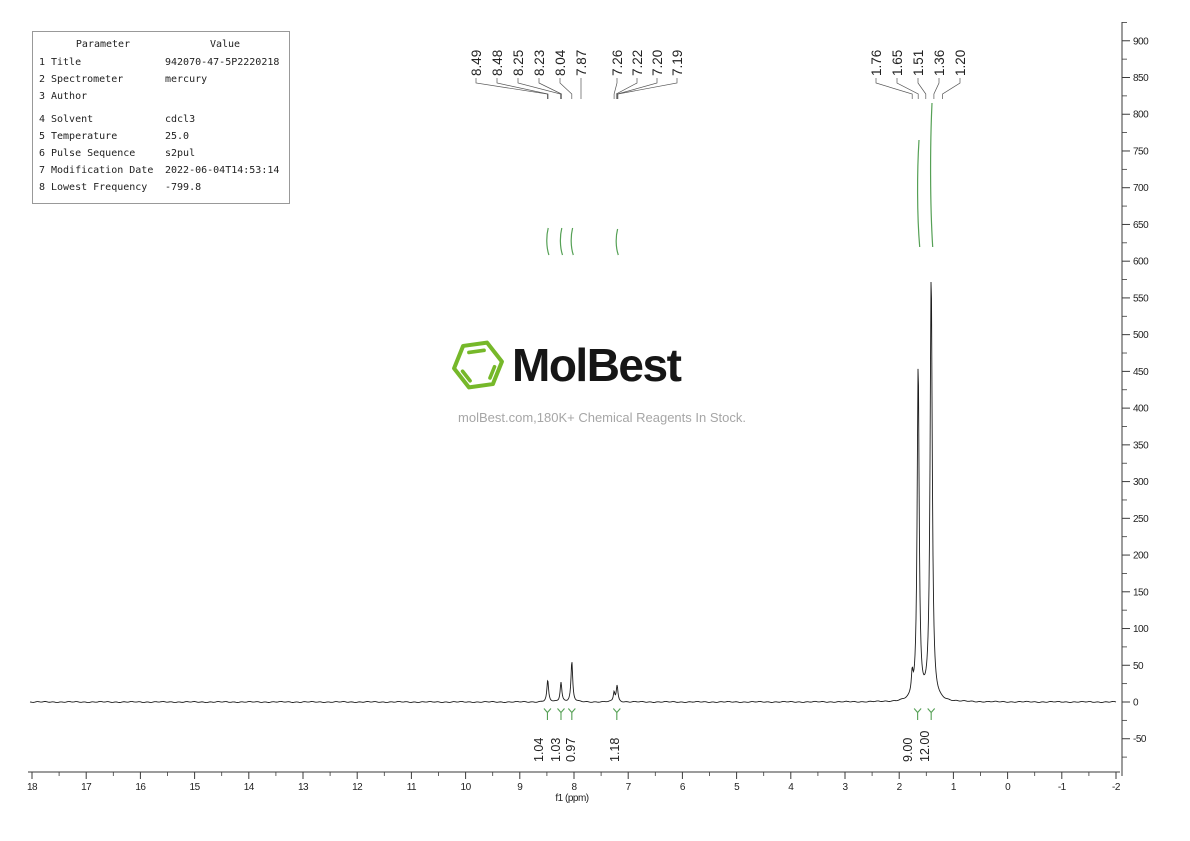  I want to click on y-tick-label: 300, so click(1141, 482).